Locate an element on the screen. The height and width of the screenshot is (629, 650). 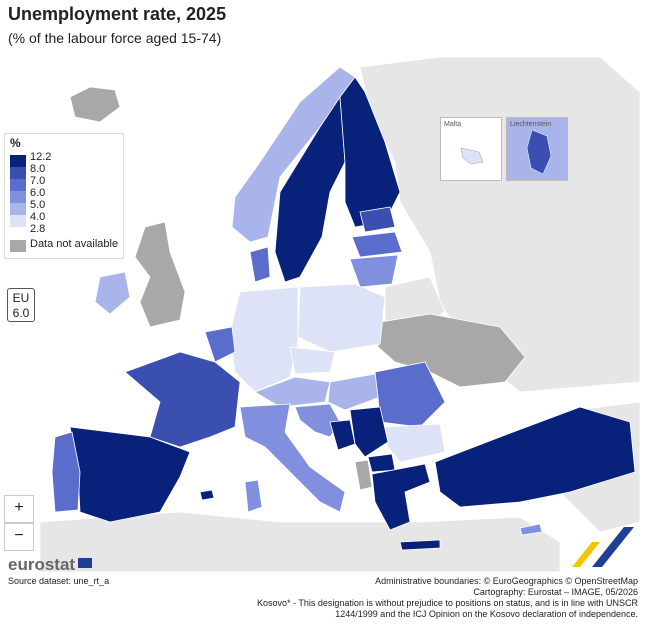
zoom-in-button: + is located at coordinates (19, 509).